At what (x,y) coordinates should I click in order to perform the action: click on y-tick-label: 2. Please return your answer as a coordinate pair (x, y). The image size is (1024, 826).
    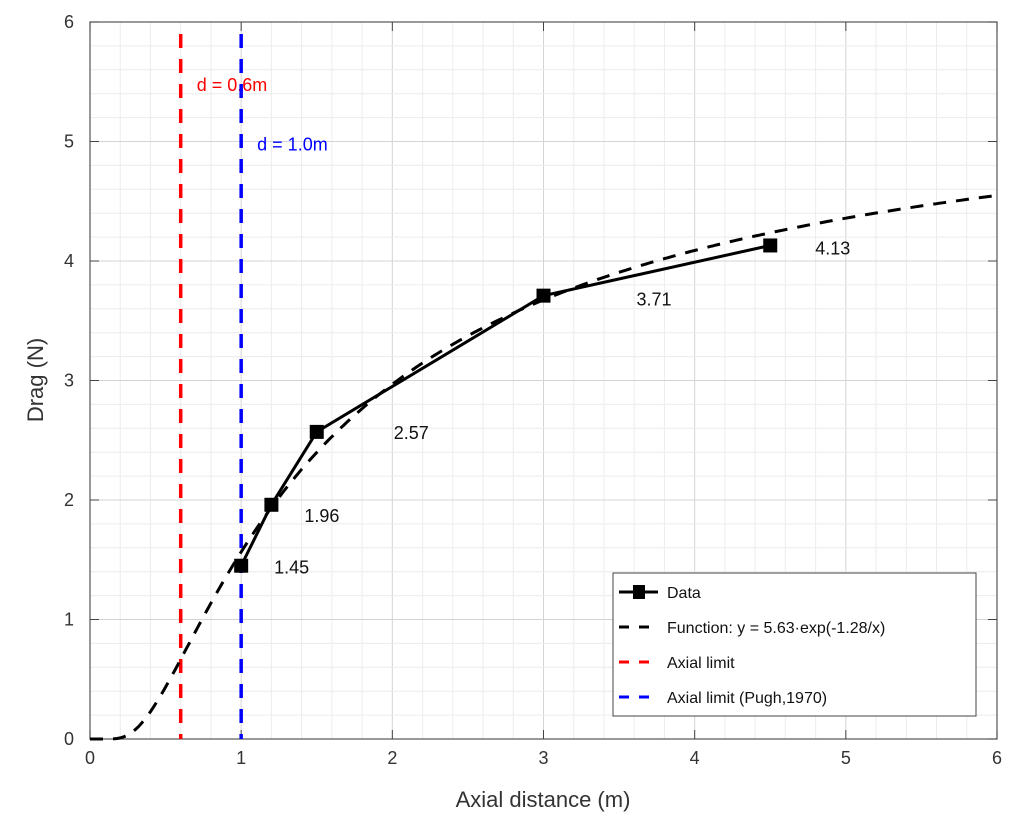
    Looking at the image, I should click on (69, 500).